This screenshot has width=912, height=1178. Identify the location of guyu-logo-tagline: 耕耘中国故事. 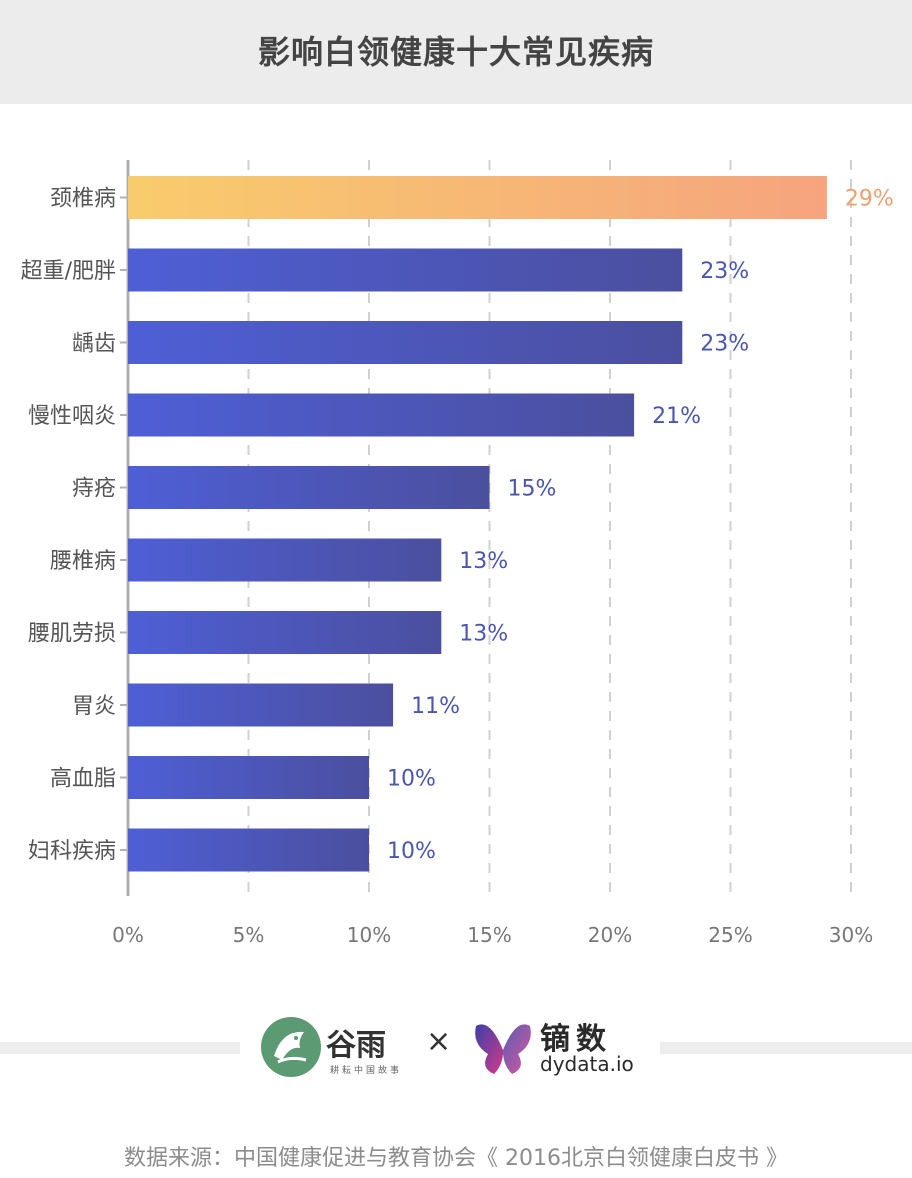
(366, 1071).